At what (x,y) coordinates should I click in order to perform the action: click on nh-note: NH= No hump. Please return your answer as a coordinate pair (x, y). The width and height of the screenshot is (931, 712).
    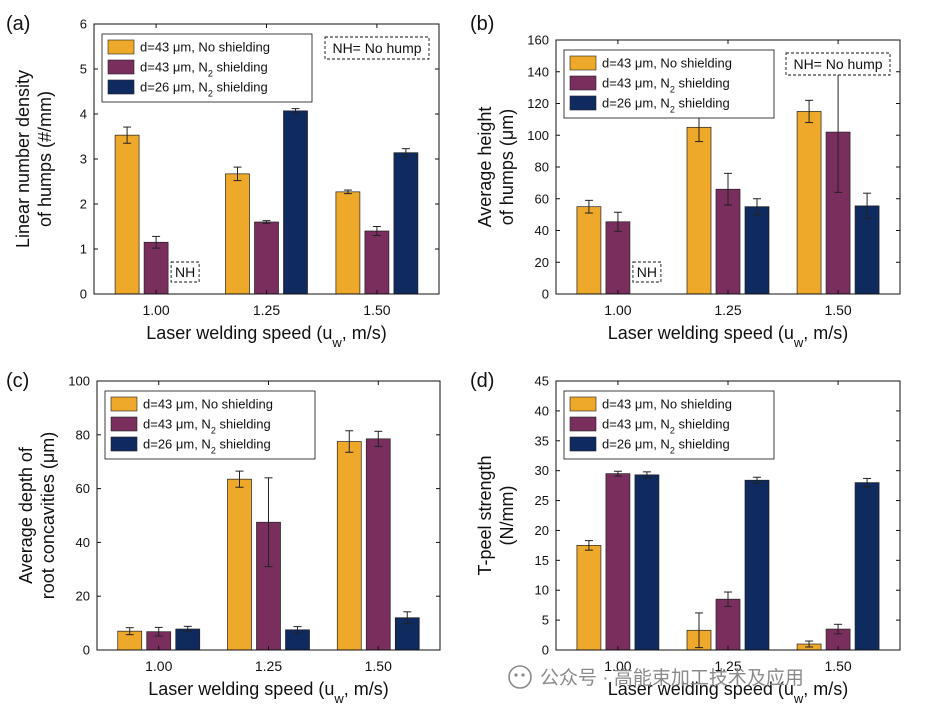
    Looking at the image, I should click on (838, 64).